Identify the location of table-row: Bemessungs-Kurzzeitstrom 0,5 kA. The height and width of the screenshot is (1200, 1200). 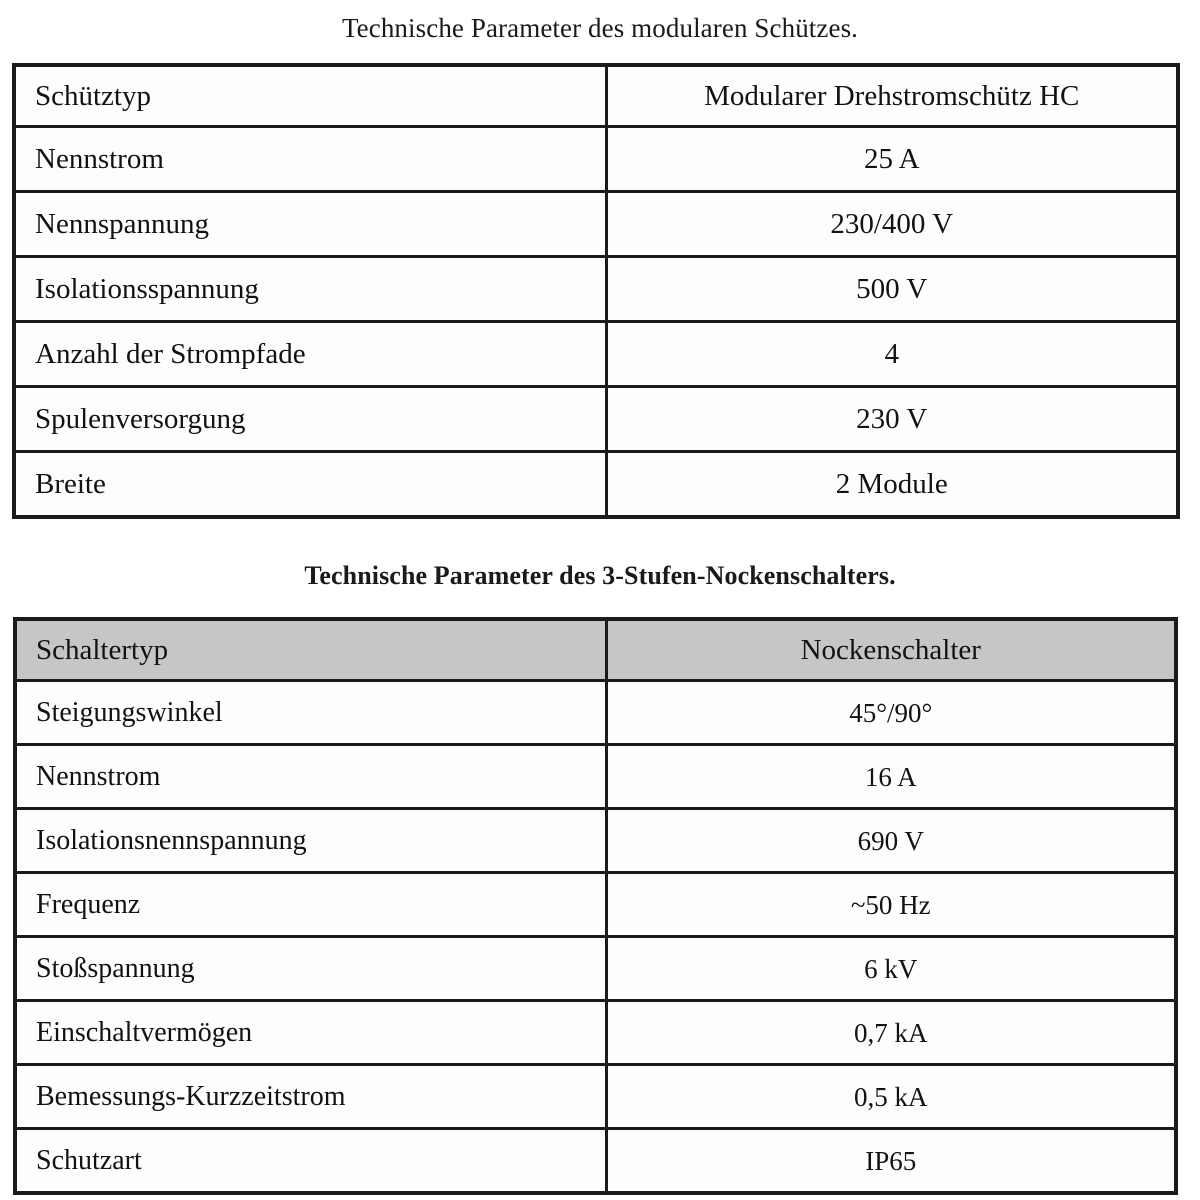
(595, 1096).